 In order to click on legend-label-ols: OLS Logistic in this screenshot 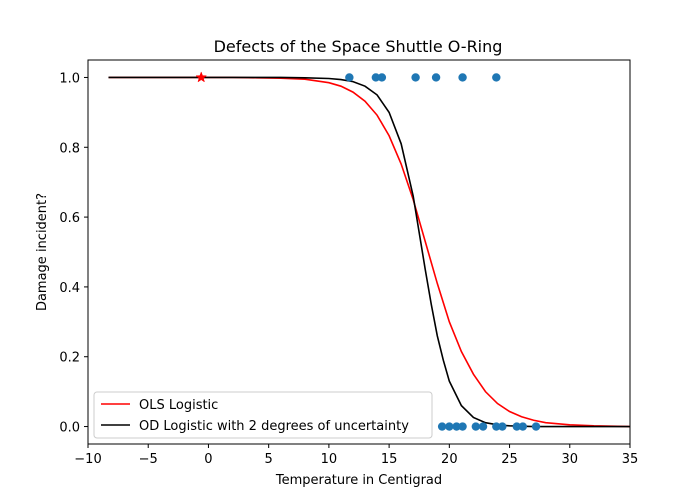, I will do `click(178, 405)`.